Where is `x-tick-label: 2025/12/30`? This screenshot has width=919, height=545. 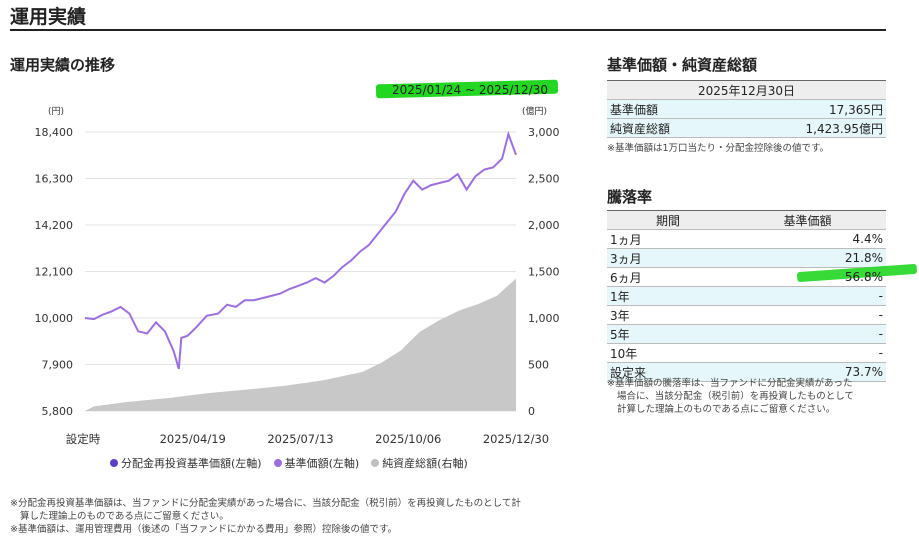
x-tick-label: 2025/12/30 is located at coordinates (516, 439).